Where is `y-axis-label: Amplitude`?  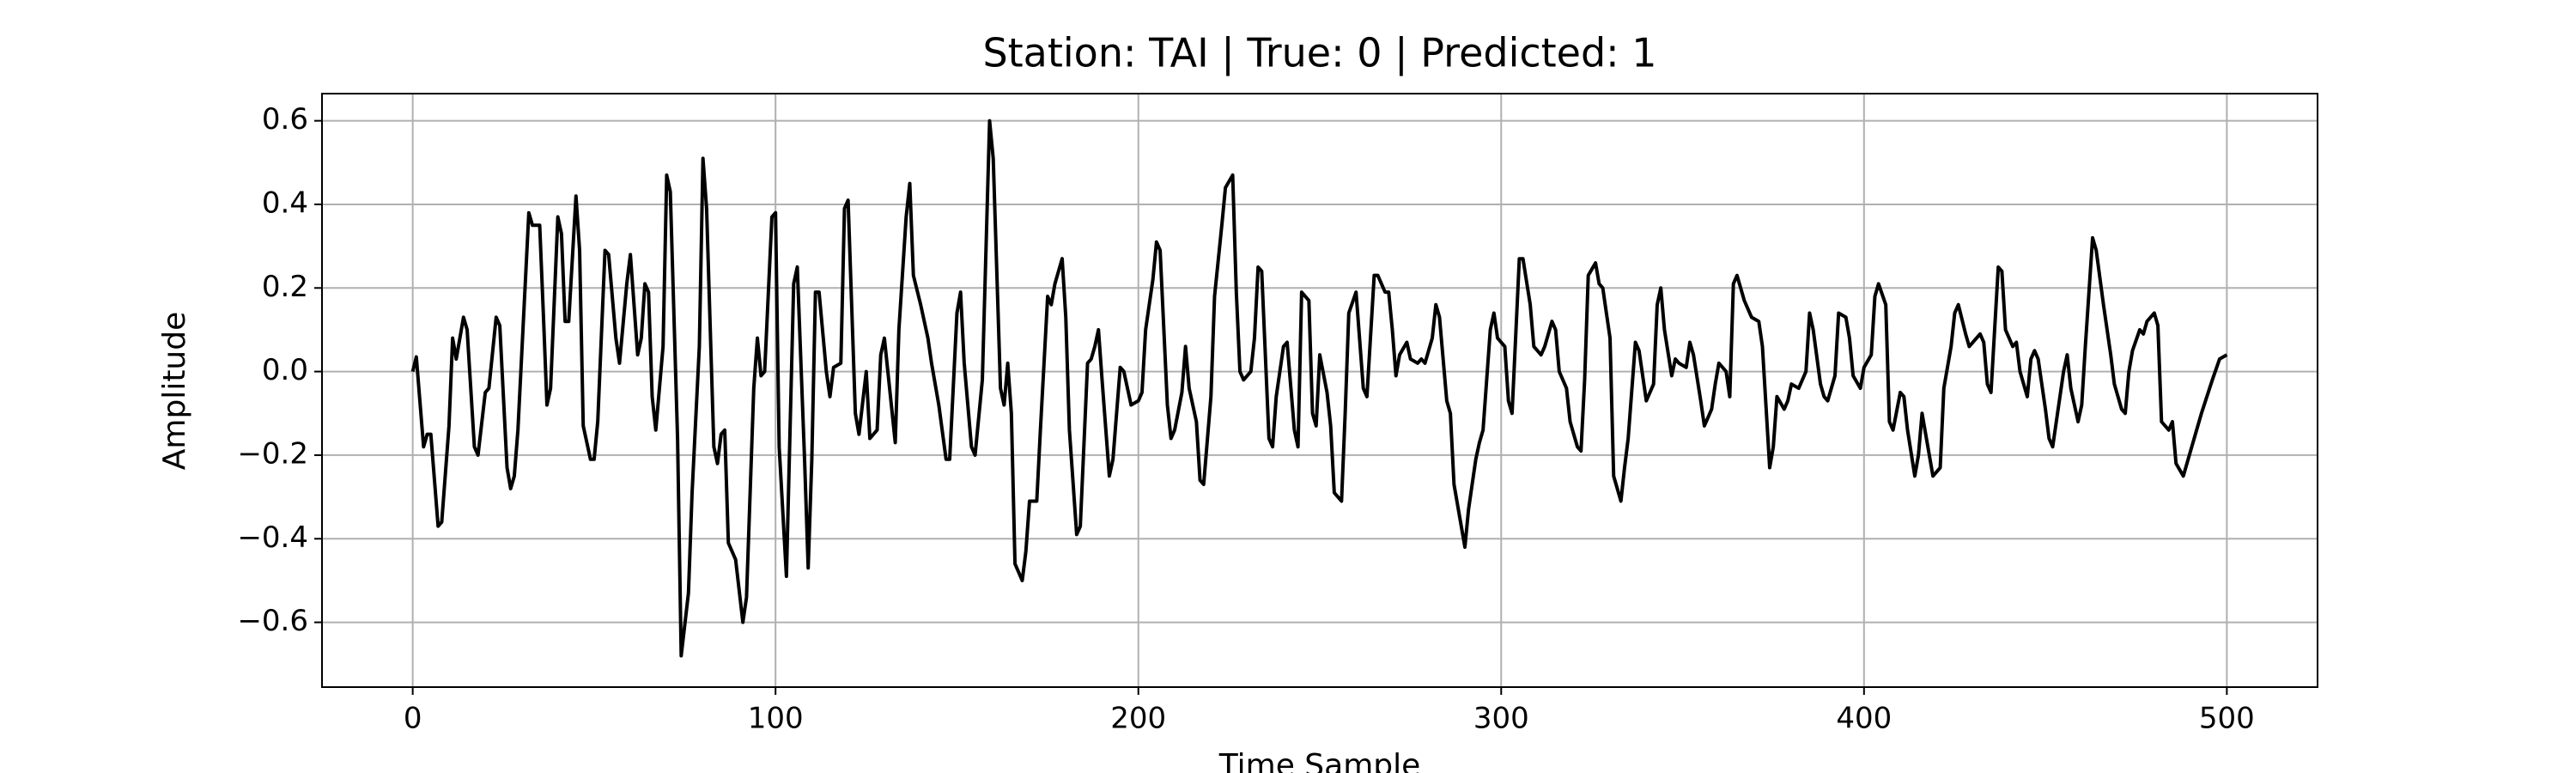 y-axis-label: Amplitude is located at coordinates (175, 391).